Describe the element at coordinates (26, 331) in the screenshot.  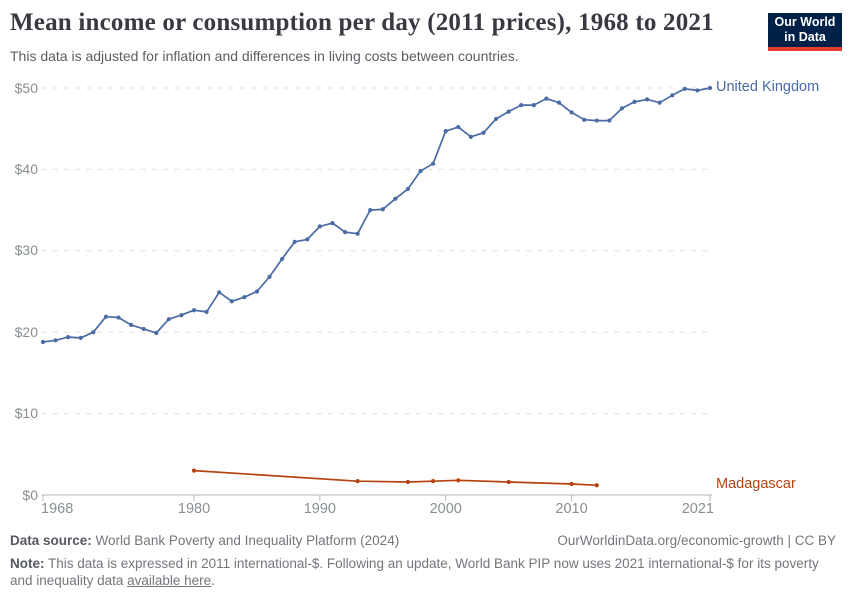
I see `y-axis-tick-label: $20` at that location.